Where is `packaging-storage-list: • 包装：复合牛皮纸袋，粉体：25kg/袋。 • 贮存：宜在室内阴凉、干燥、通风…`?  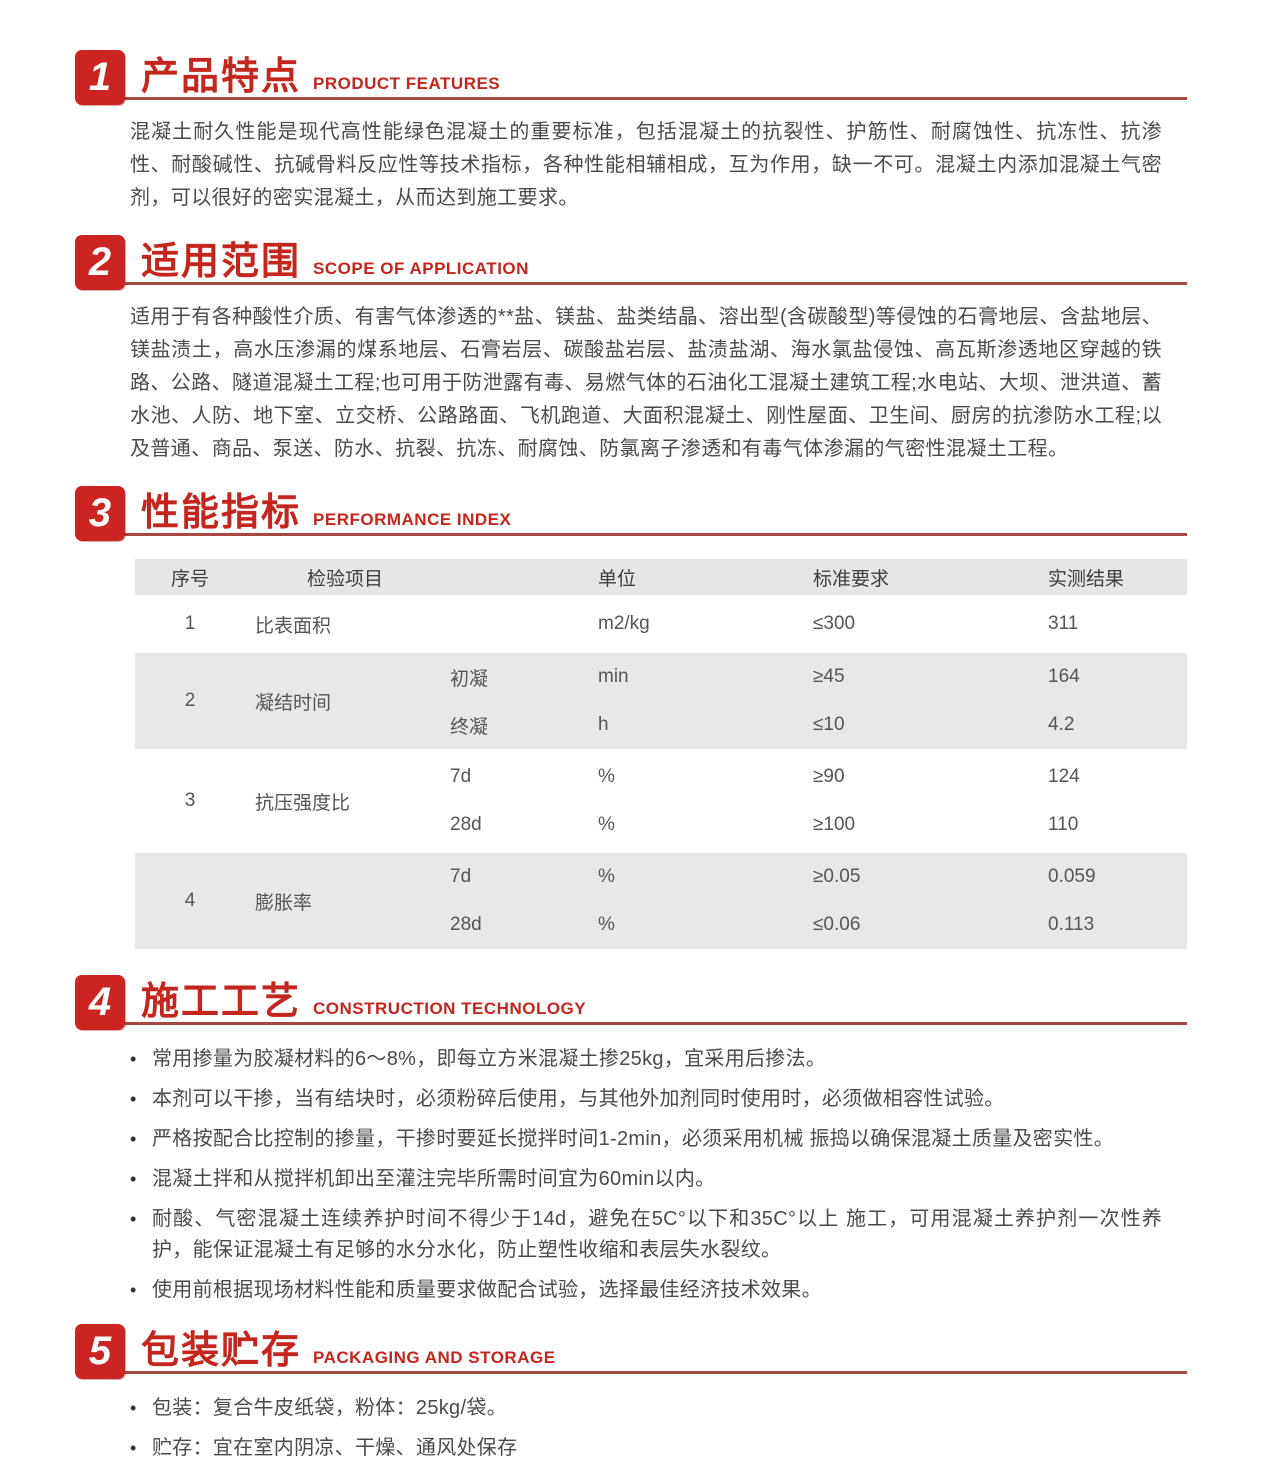
packaging-storage-list: • 包装：复合牛皮纸袋，粉体：25kg/袋。 • 贮存：宜在室内阴凉、干燥、通风… is located at coordinates (646, 1428).